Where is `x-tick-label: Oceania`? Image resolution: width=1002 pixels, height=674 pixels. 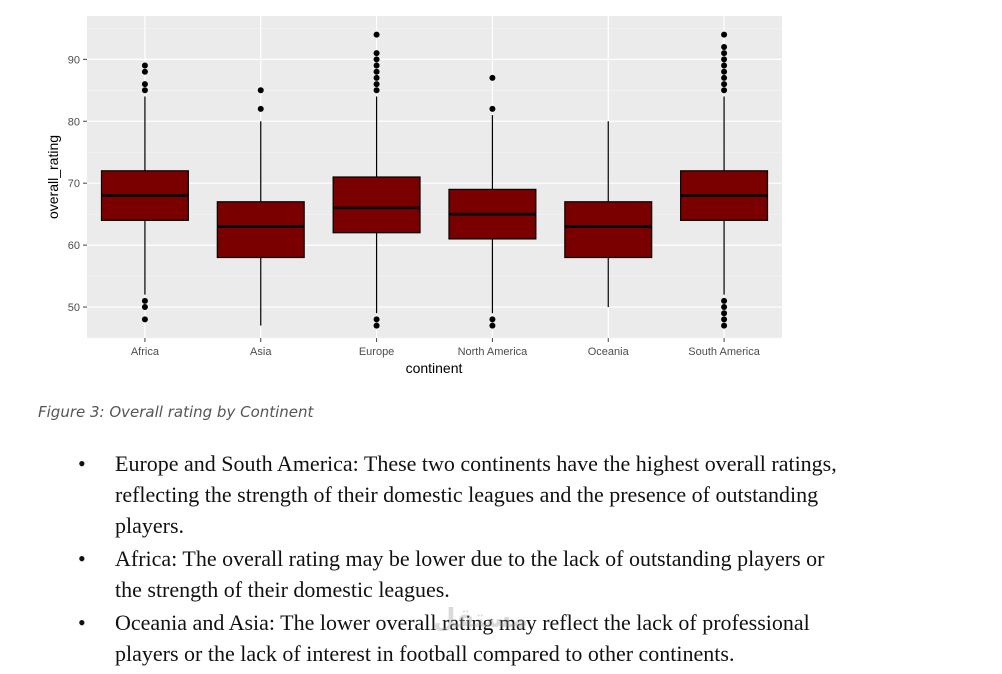 x-tick-label: Oceania is located at coordinates (609, 352).